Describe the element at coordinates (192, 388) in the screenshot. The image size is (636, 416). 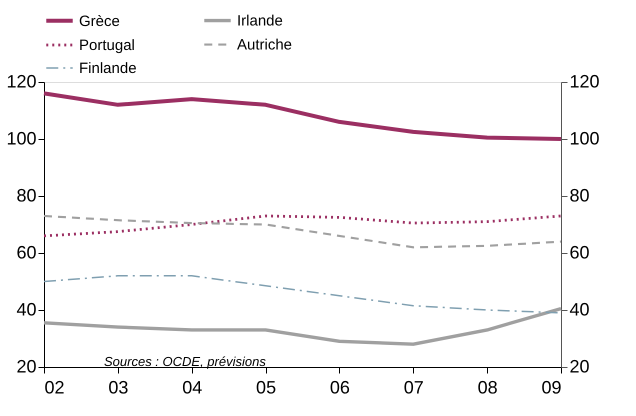
I see `x-tick-label: 04` at that location.